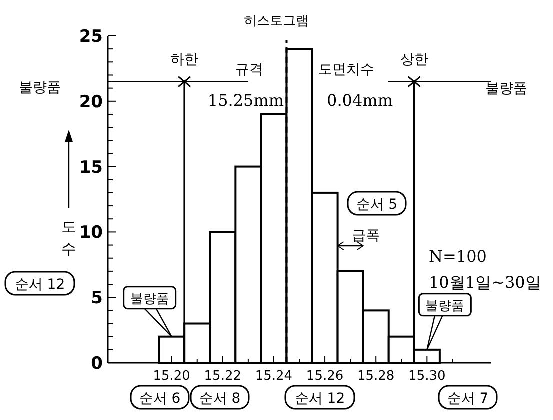 This screenshot has width=553, height=420. What do you see at coordinates (346, 70) in the screenshot?
I see `ref-line-label: 도면치수` at bounding box center [346, 70].